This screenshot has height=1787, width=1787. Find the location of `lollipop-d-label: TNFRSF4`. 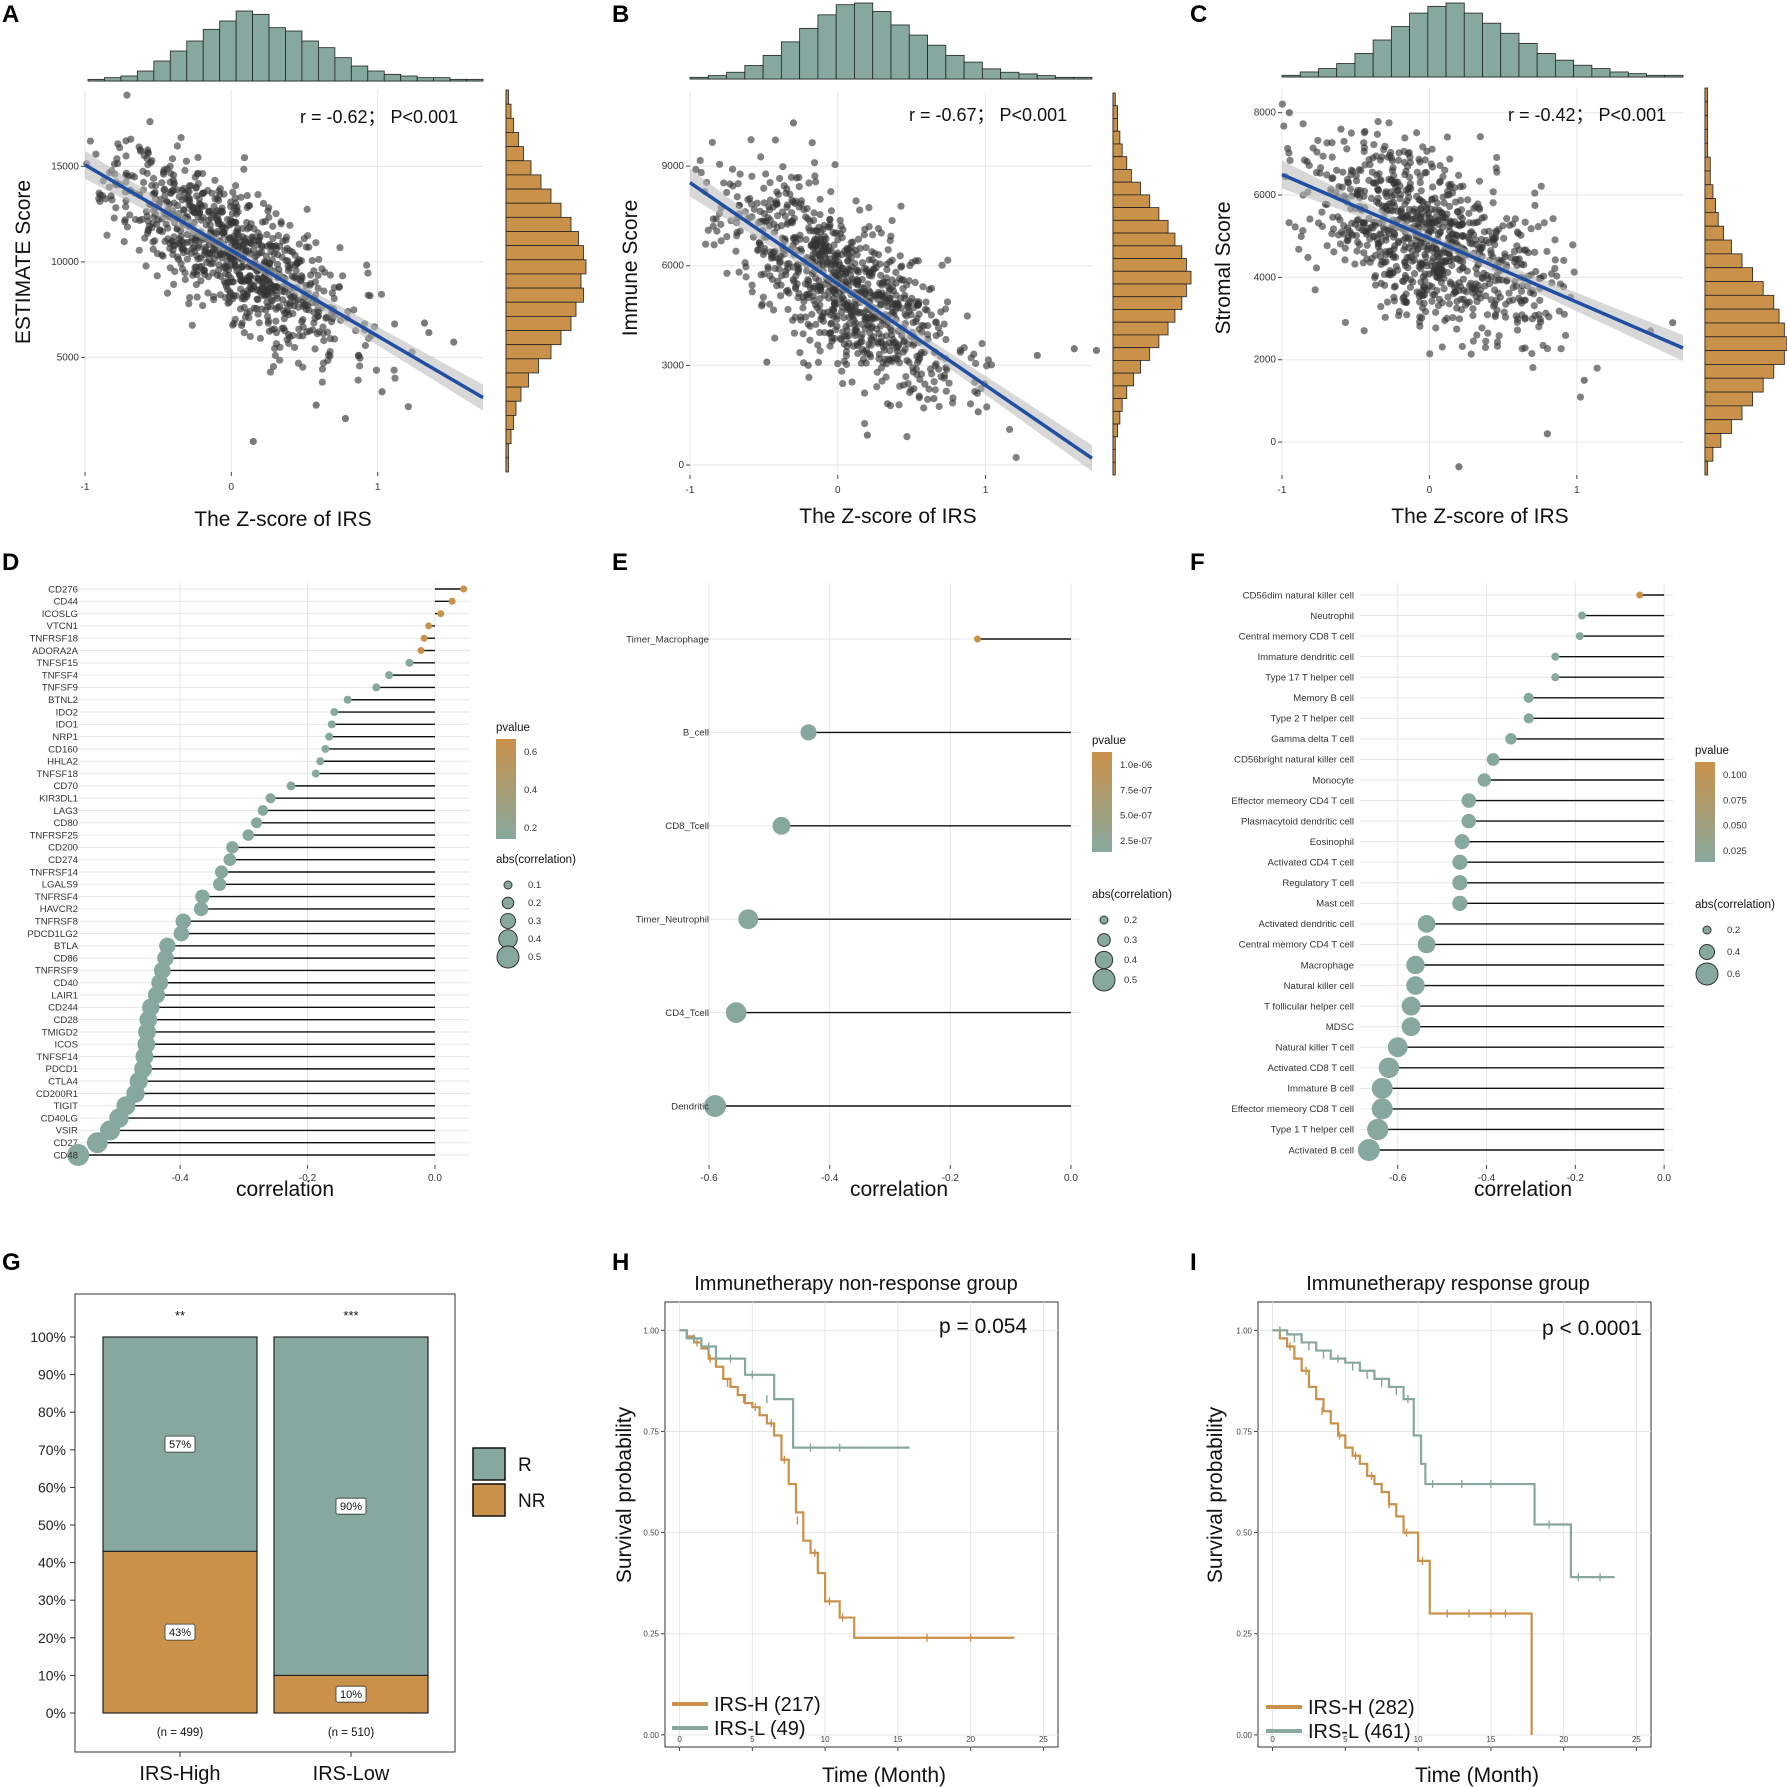

lollipop-d-label: TNFRSF4 is located at coordinates (57, 897).